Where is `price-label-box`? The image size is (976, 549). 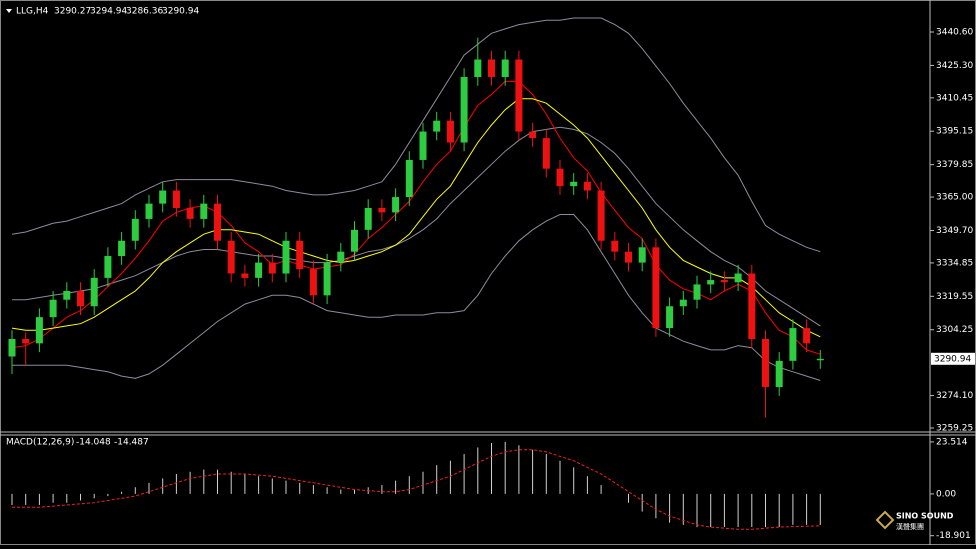 price-label-box is located at coordinates (953, 358).